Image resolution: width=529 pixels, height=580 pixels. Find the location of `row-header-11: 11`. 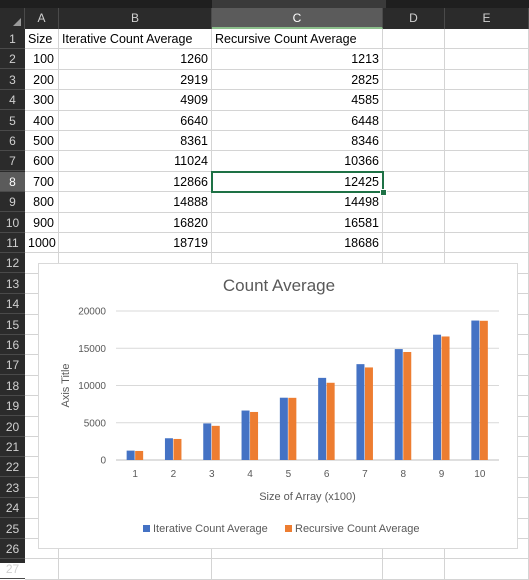

row-header-11: 11 is located at coordinates (12, 243).